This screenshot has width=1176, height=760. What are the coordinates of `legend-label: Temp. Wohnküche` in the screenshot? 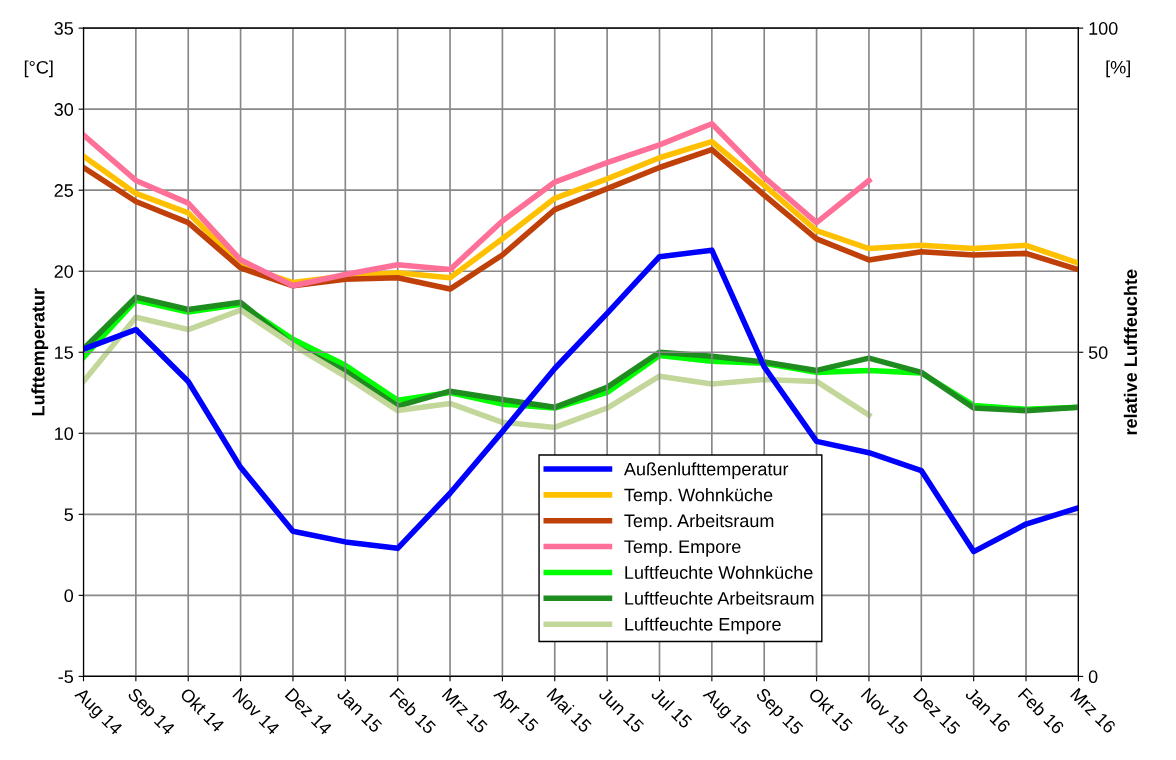 It's located at (698, 496).